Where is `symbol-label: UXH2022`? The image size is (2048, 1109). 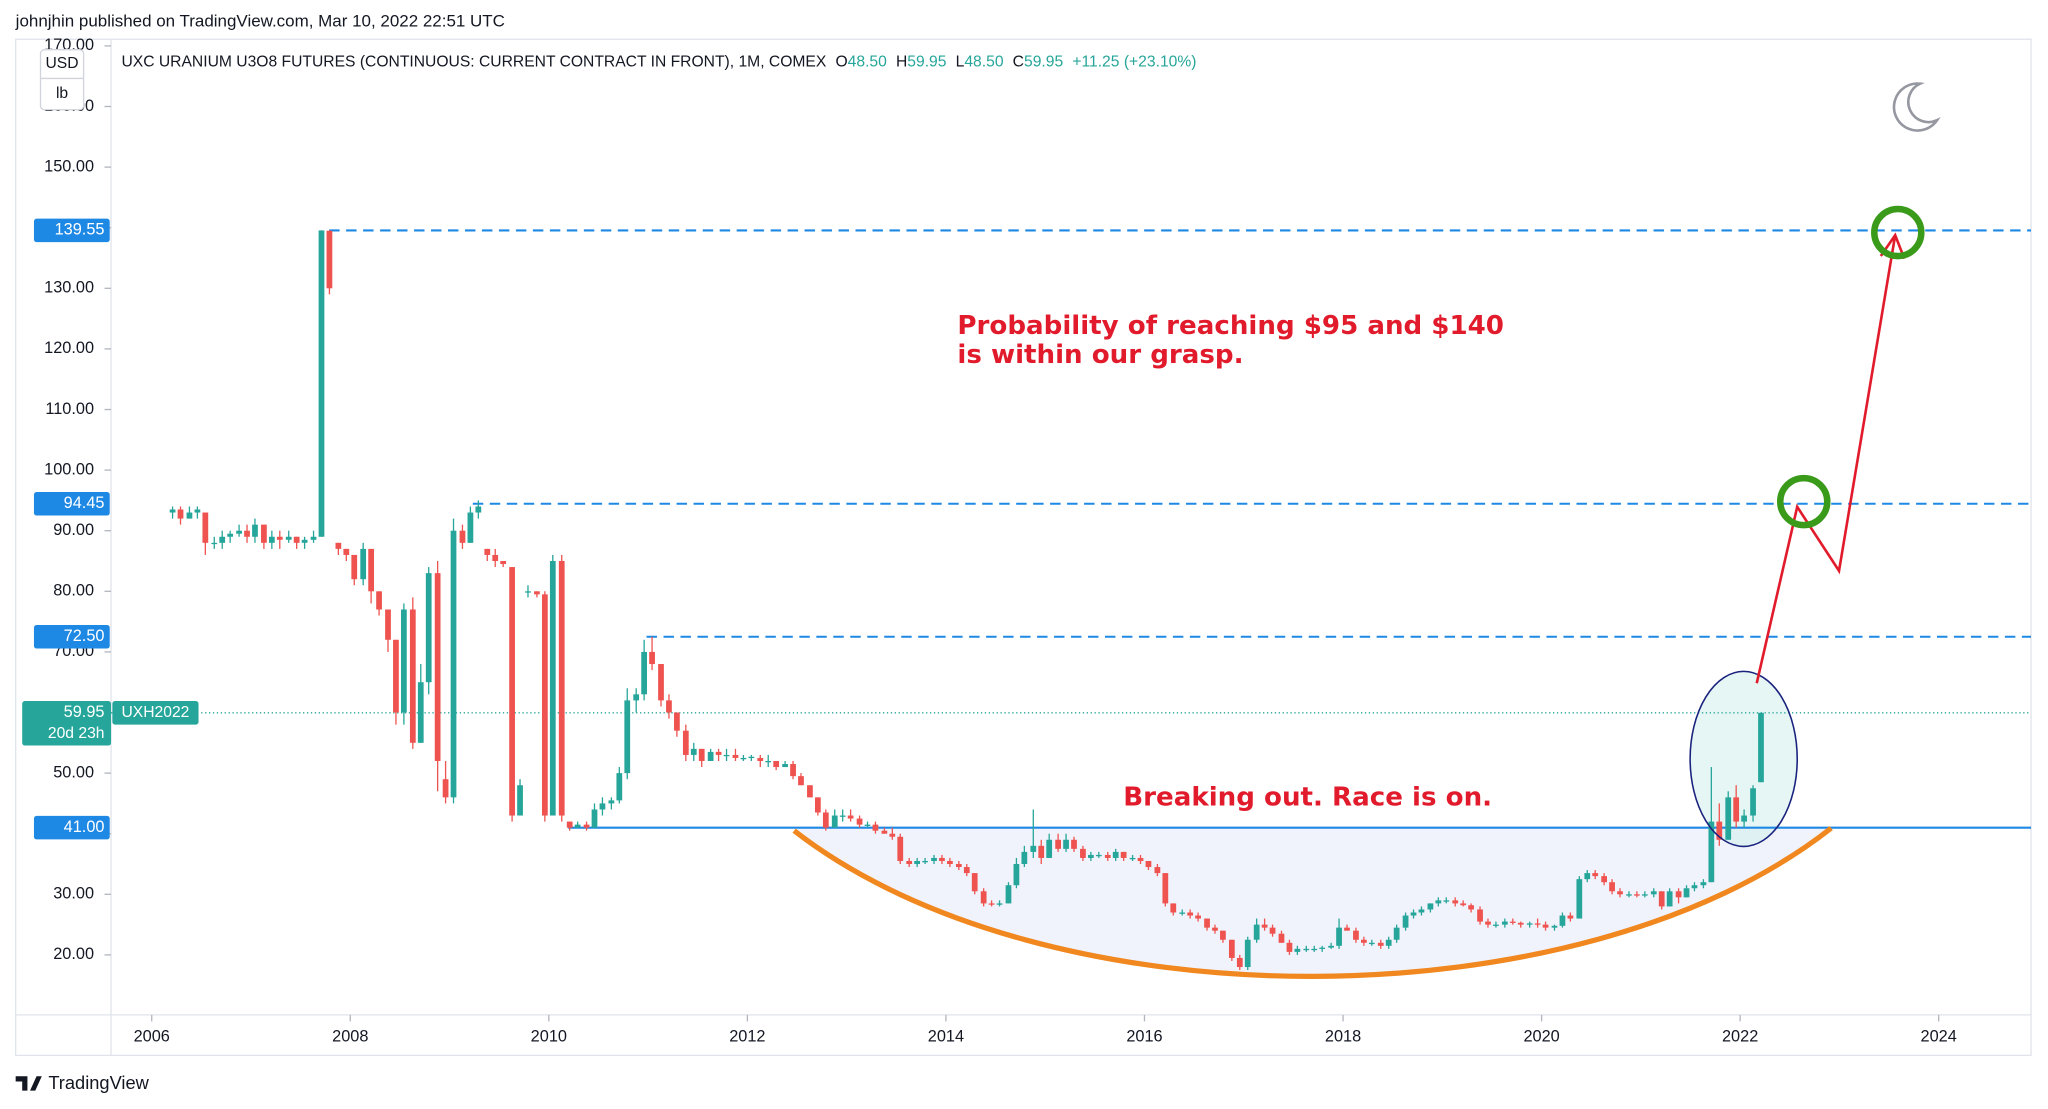
symbol-label: UXH2022 is located at coordinates (155, 712).